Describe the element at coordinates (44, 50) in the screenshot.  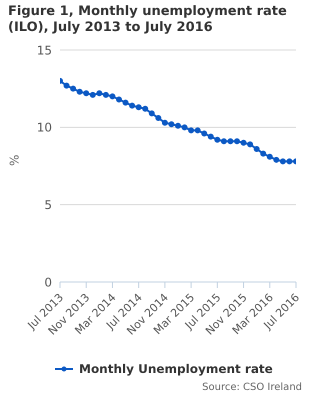
I see `y-tick-label: 15` at that location.